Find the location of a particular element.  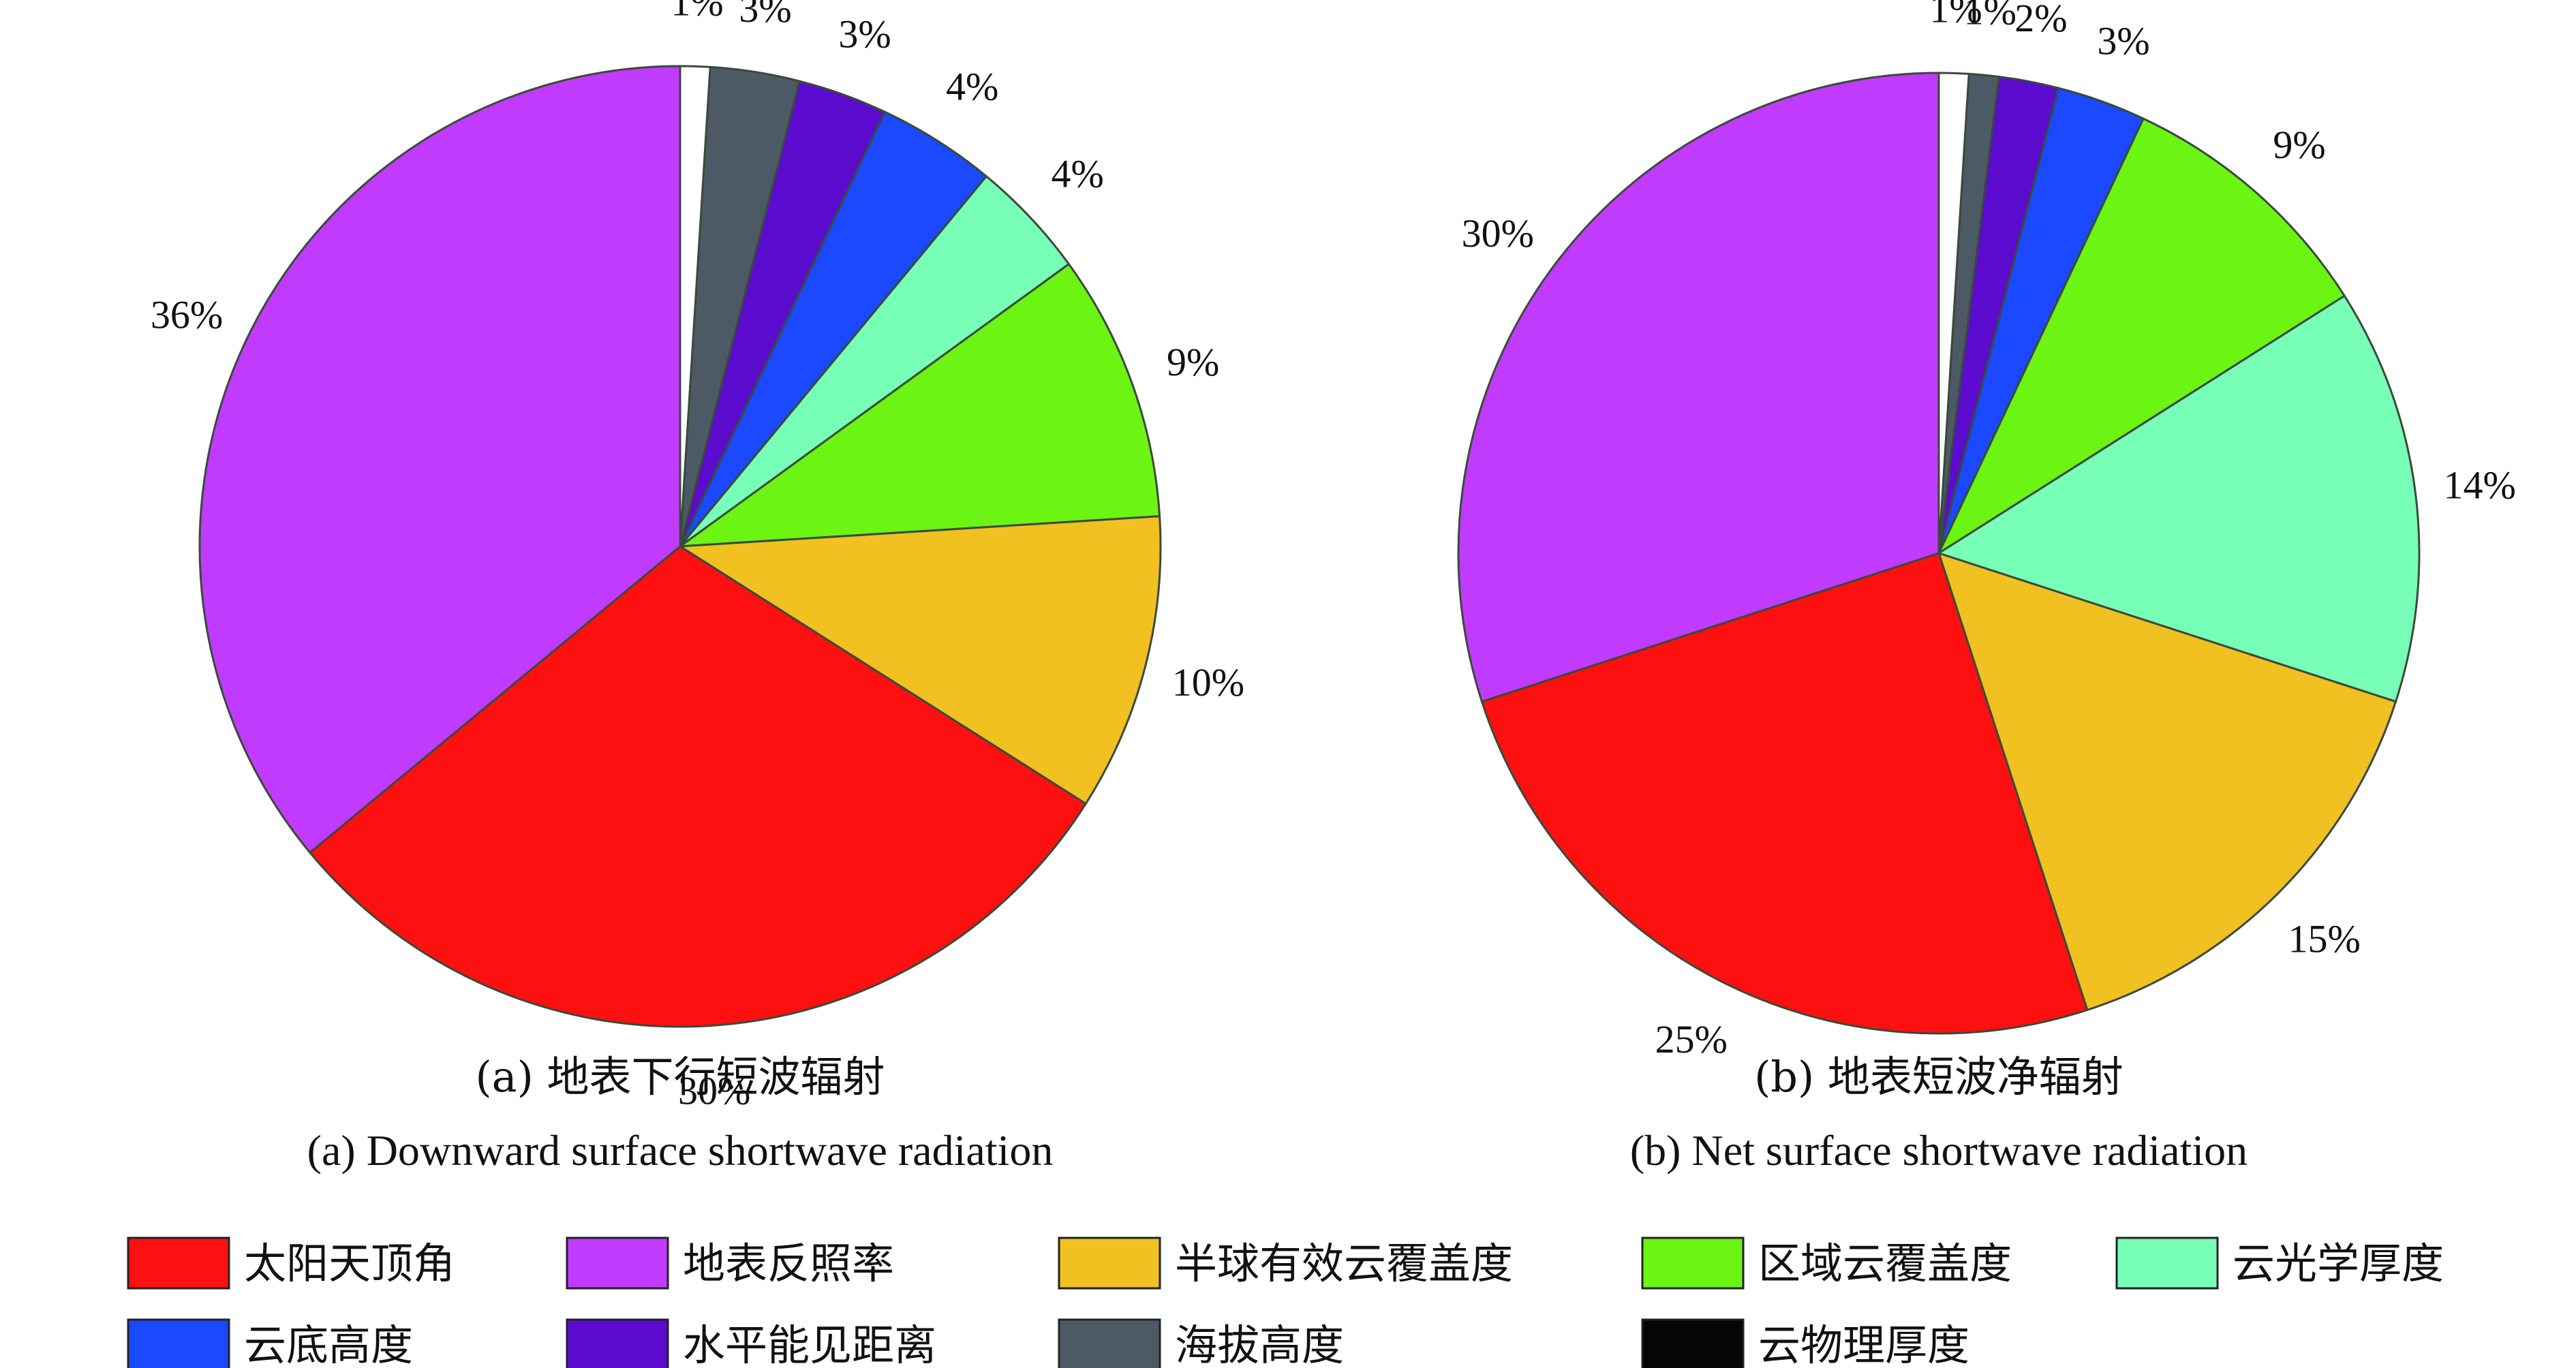

pie-b-percent-label: 2% is located at coordinates (2041, 20).